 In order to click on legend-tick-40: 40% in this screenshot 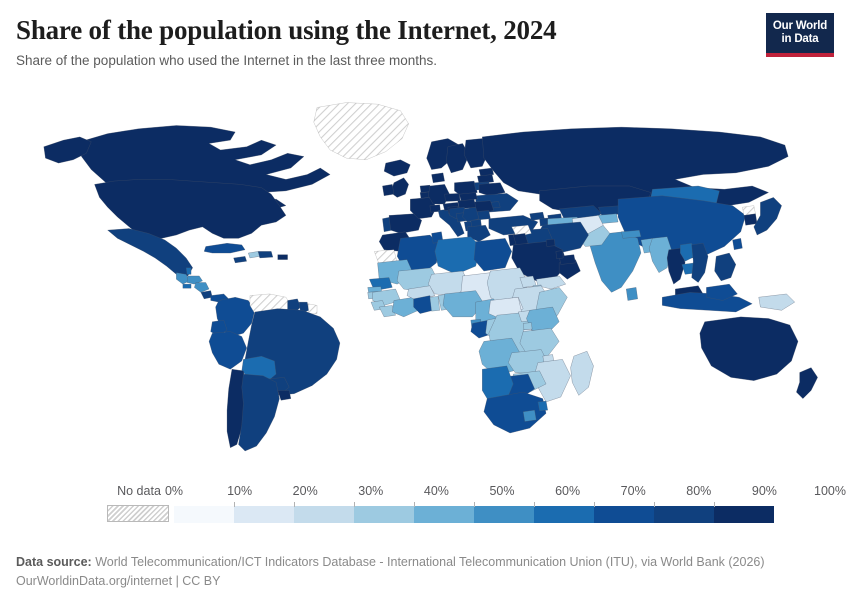, I will do `click(436, 491)`.